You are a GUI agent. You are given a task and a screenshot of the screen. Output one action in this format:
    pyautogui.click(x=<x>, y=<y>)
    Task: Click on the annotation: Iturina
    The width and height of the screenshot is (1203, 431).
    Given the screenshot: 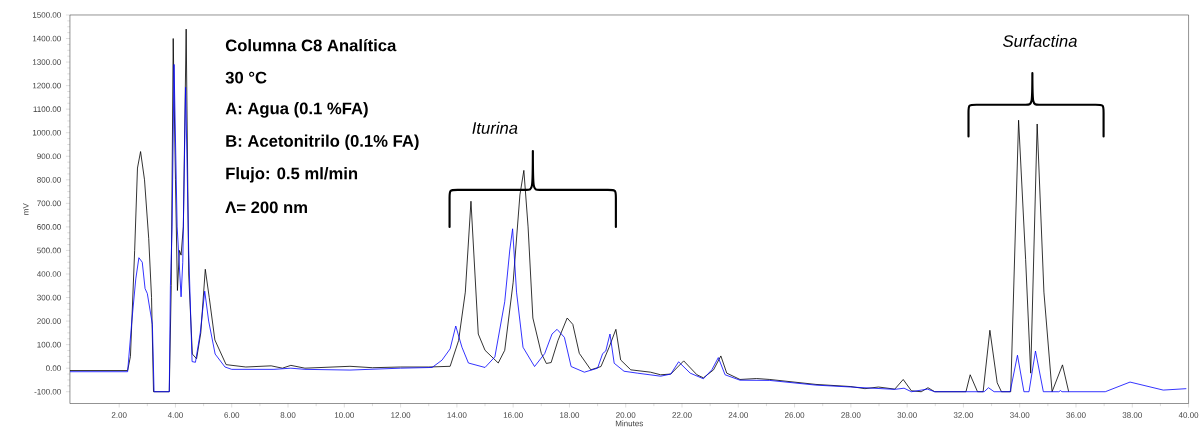 What is the action you would take?
    pyautogui.click(x=495, y=127)
    